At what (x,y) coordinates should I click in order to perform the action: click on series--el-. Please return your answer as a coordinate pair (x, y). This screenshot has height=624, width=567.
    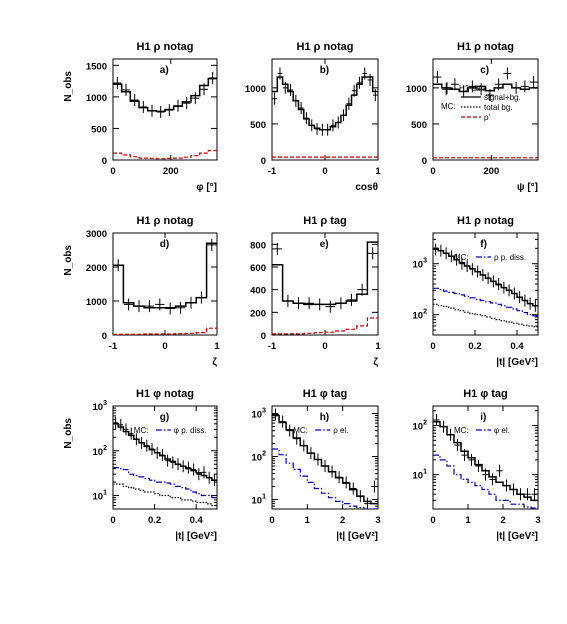
    Looking at the image, I should click on (485, 481).